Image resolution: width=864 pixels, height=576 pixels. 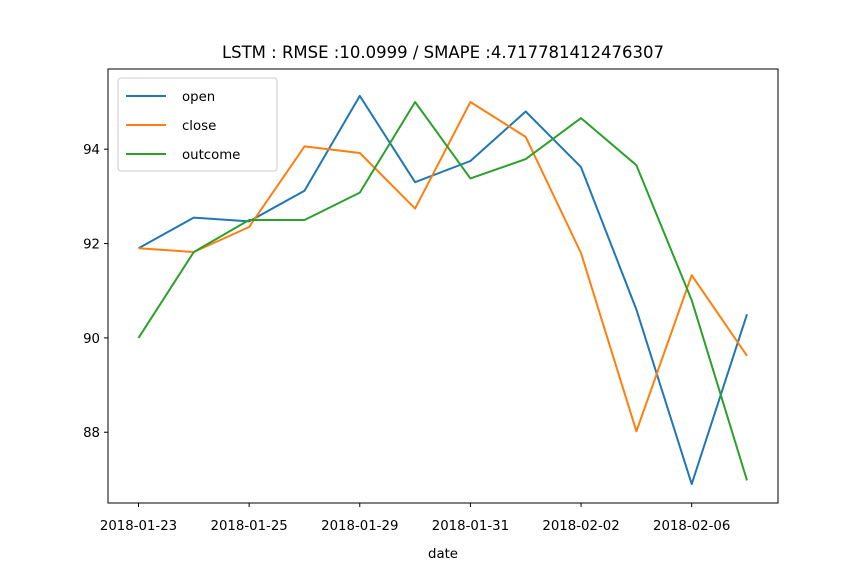 I want to click on legend-label-close: close, so click(x=199, y=126).